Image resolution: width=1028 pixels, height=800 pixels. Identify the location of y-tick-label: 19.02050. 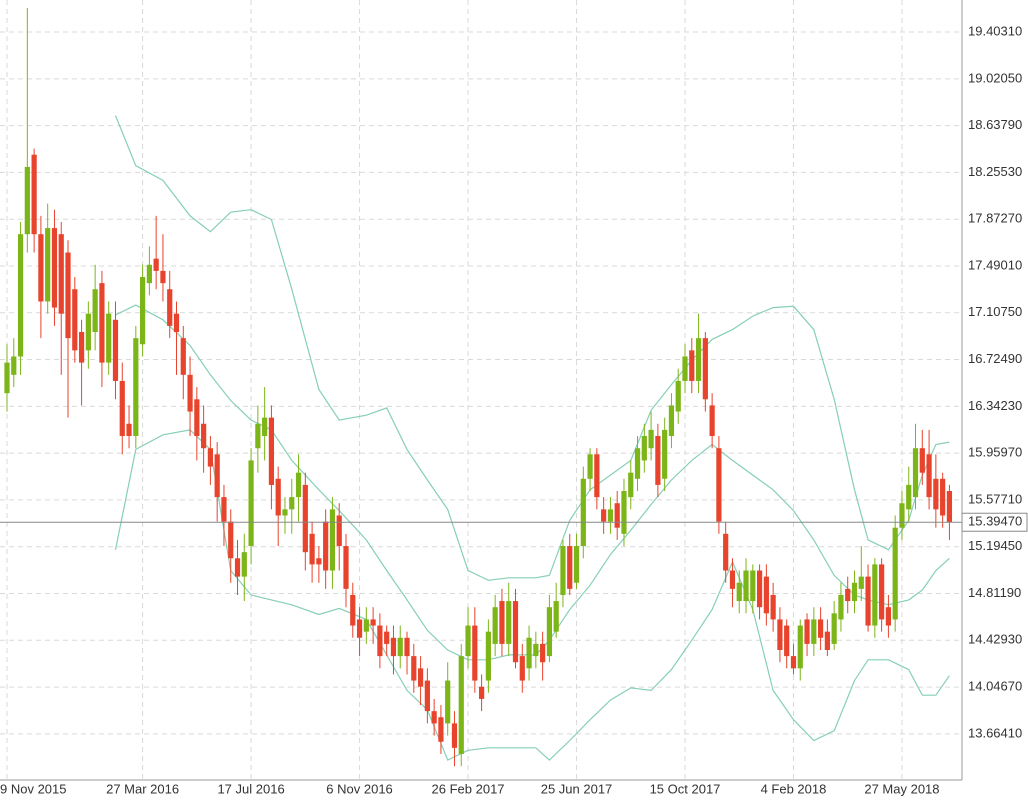
(995, 77).